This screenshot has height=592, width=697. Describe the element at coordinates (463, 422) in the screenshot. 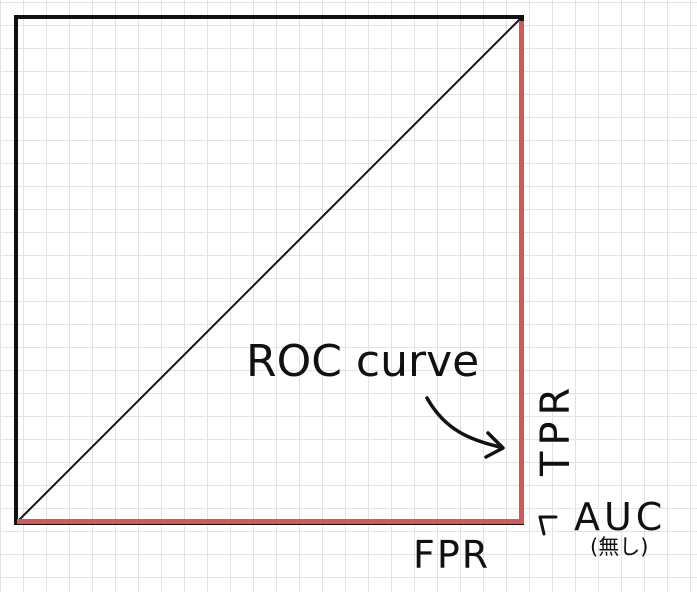

I see `annotation-arrow` at that location.